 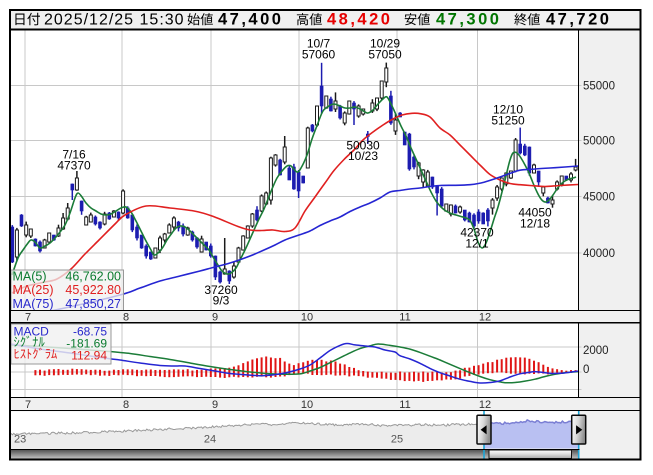 What do you see at coordinates (586, 370) in the screenshot?
I see `svg-text: 0` at bounding box center [586, 370].